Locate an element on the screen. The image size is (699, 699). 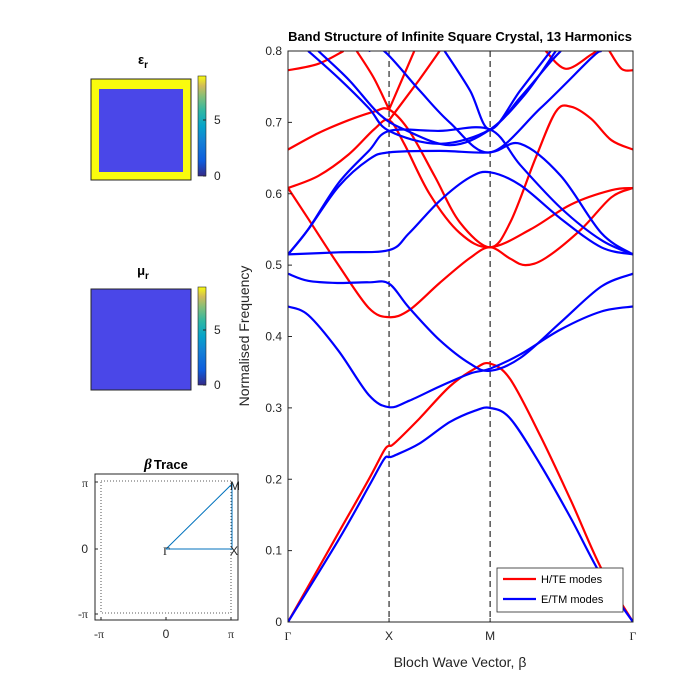
brillouin-zone-boundary is located at coordinates (166, 547).